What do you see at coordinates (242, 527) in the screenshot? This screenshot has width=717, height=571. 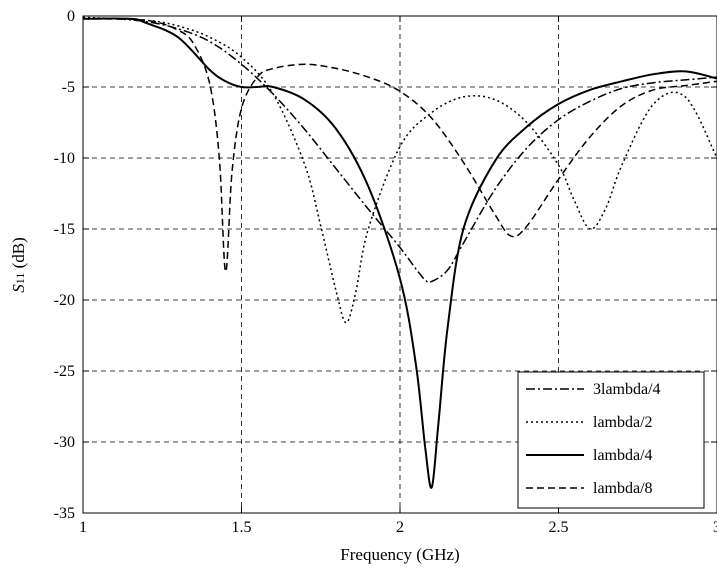 I see `x-tick-label: 1.5` at bounding box center [242, 527].